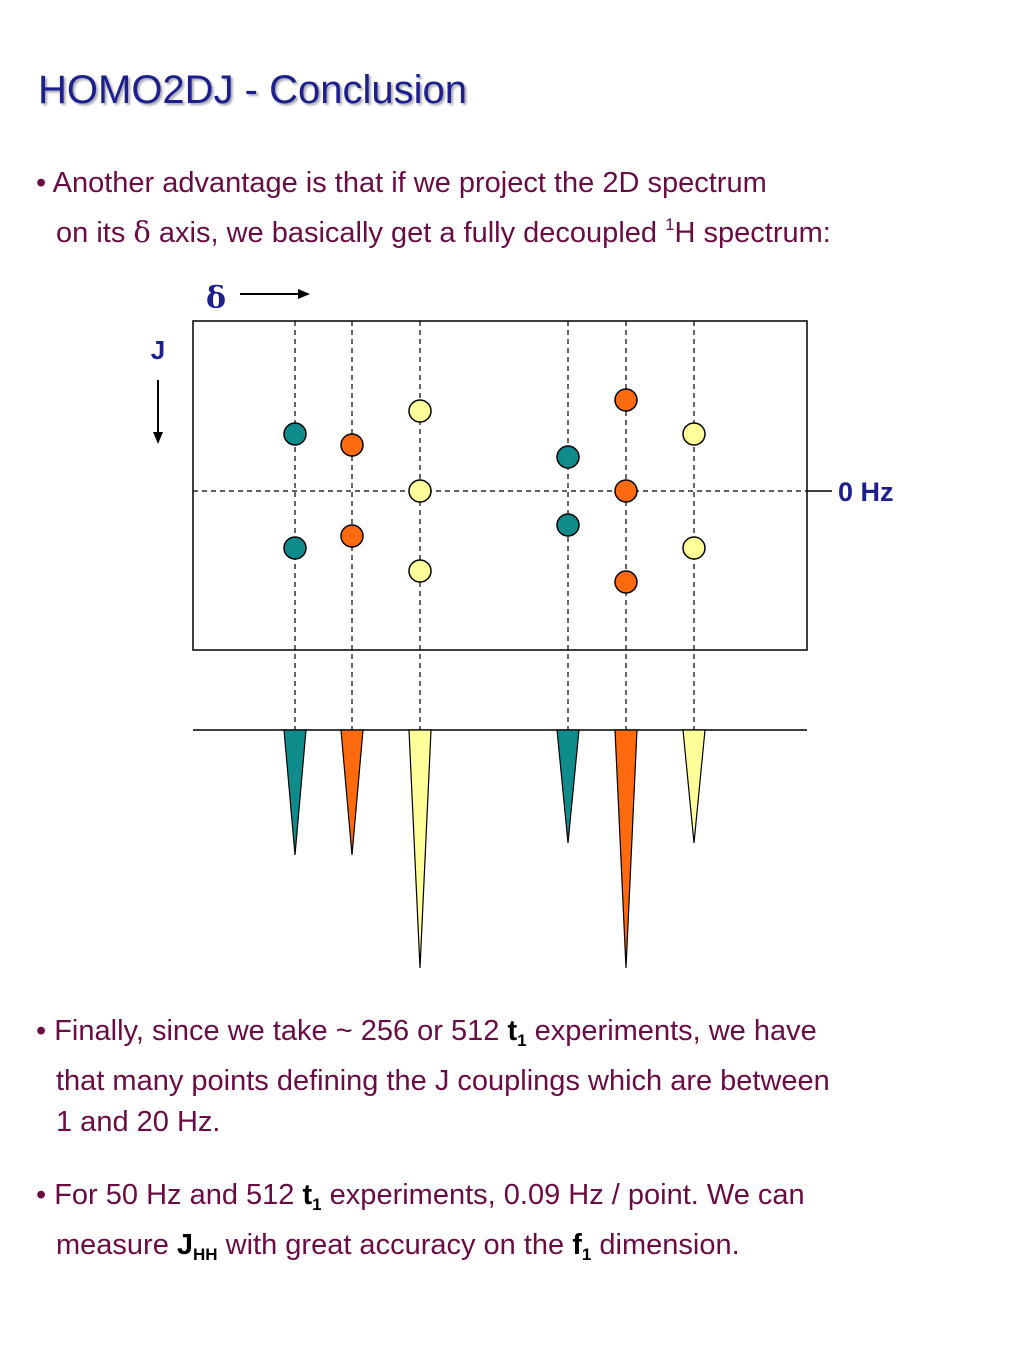  I want to click on slide-title: HOMO2DJ - Conclusion, so click(253, 90).